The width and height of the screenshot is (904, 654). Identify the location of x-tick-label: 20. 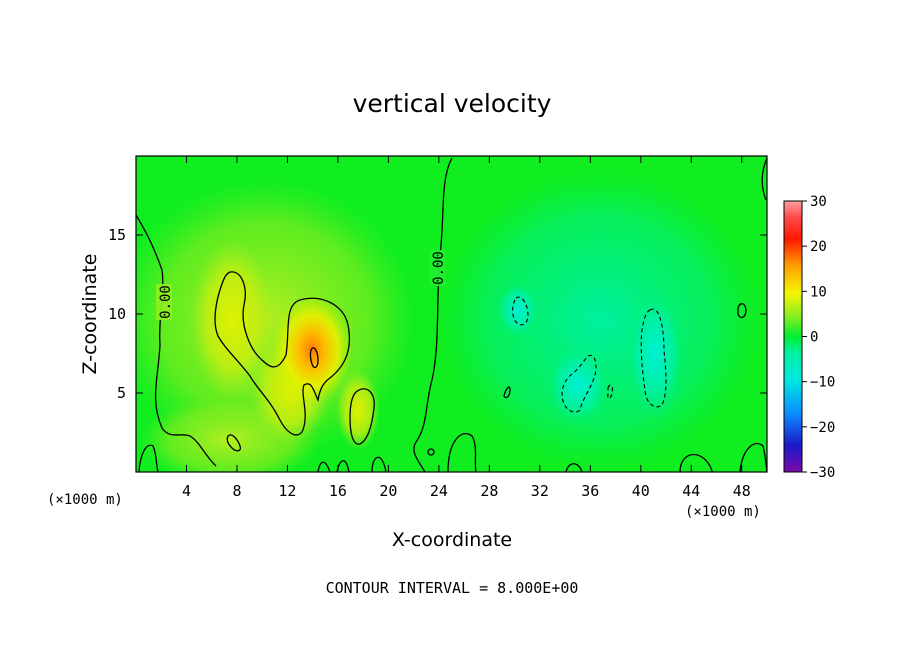
(388, 491).